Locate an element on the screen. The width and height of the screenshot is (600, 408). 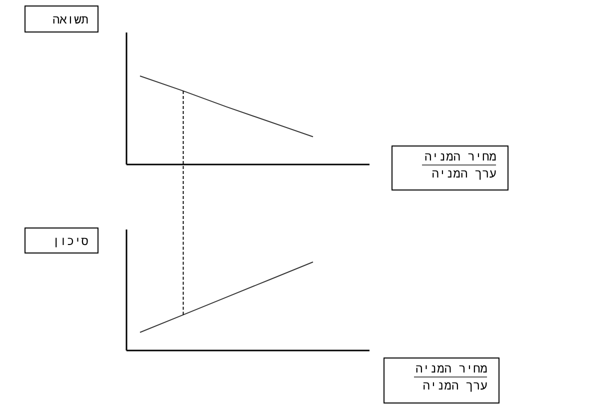
y-axis-title: תשואה is located at coordinates (70, 21).